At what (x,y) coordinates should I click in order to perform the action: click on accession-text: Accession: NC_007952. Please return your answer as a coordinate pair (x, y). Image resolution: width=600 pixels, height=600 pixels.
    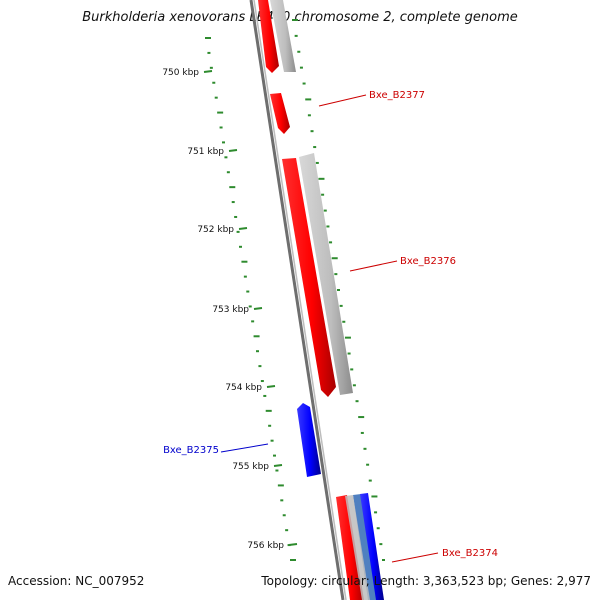
    Looking at the image, I should click on (76, 581).